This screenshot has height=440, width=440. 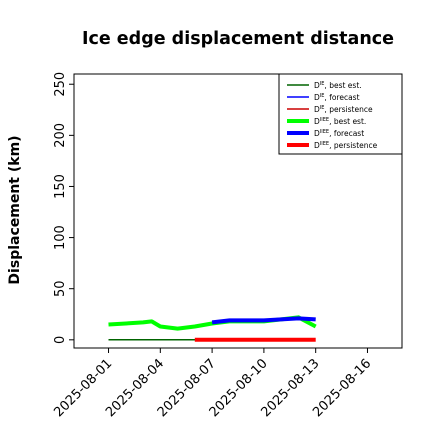 What do you see at coordinates (60, 84) in the screenshot?
I see `y-tick-label-5: 250` at bounding box center [60, 84].